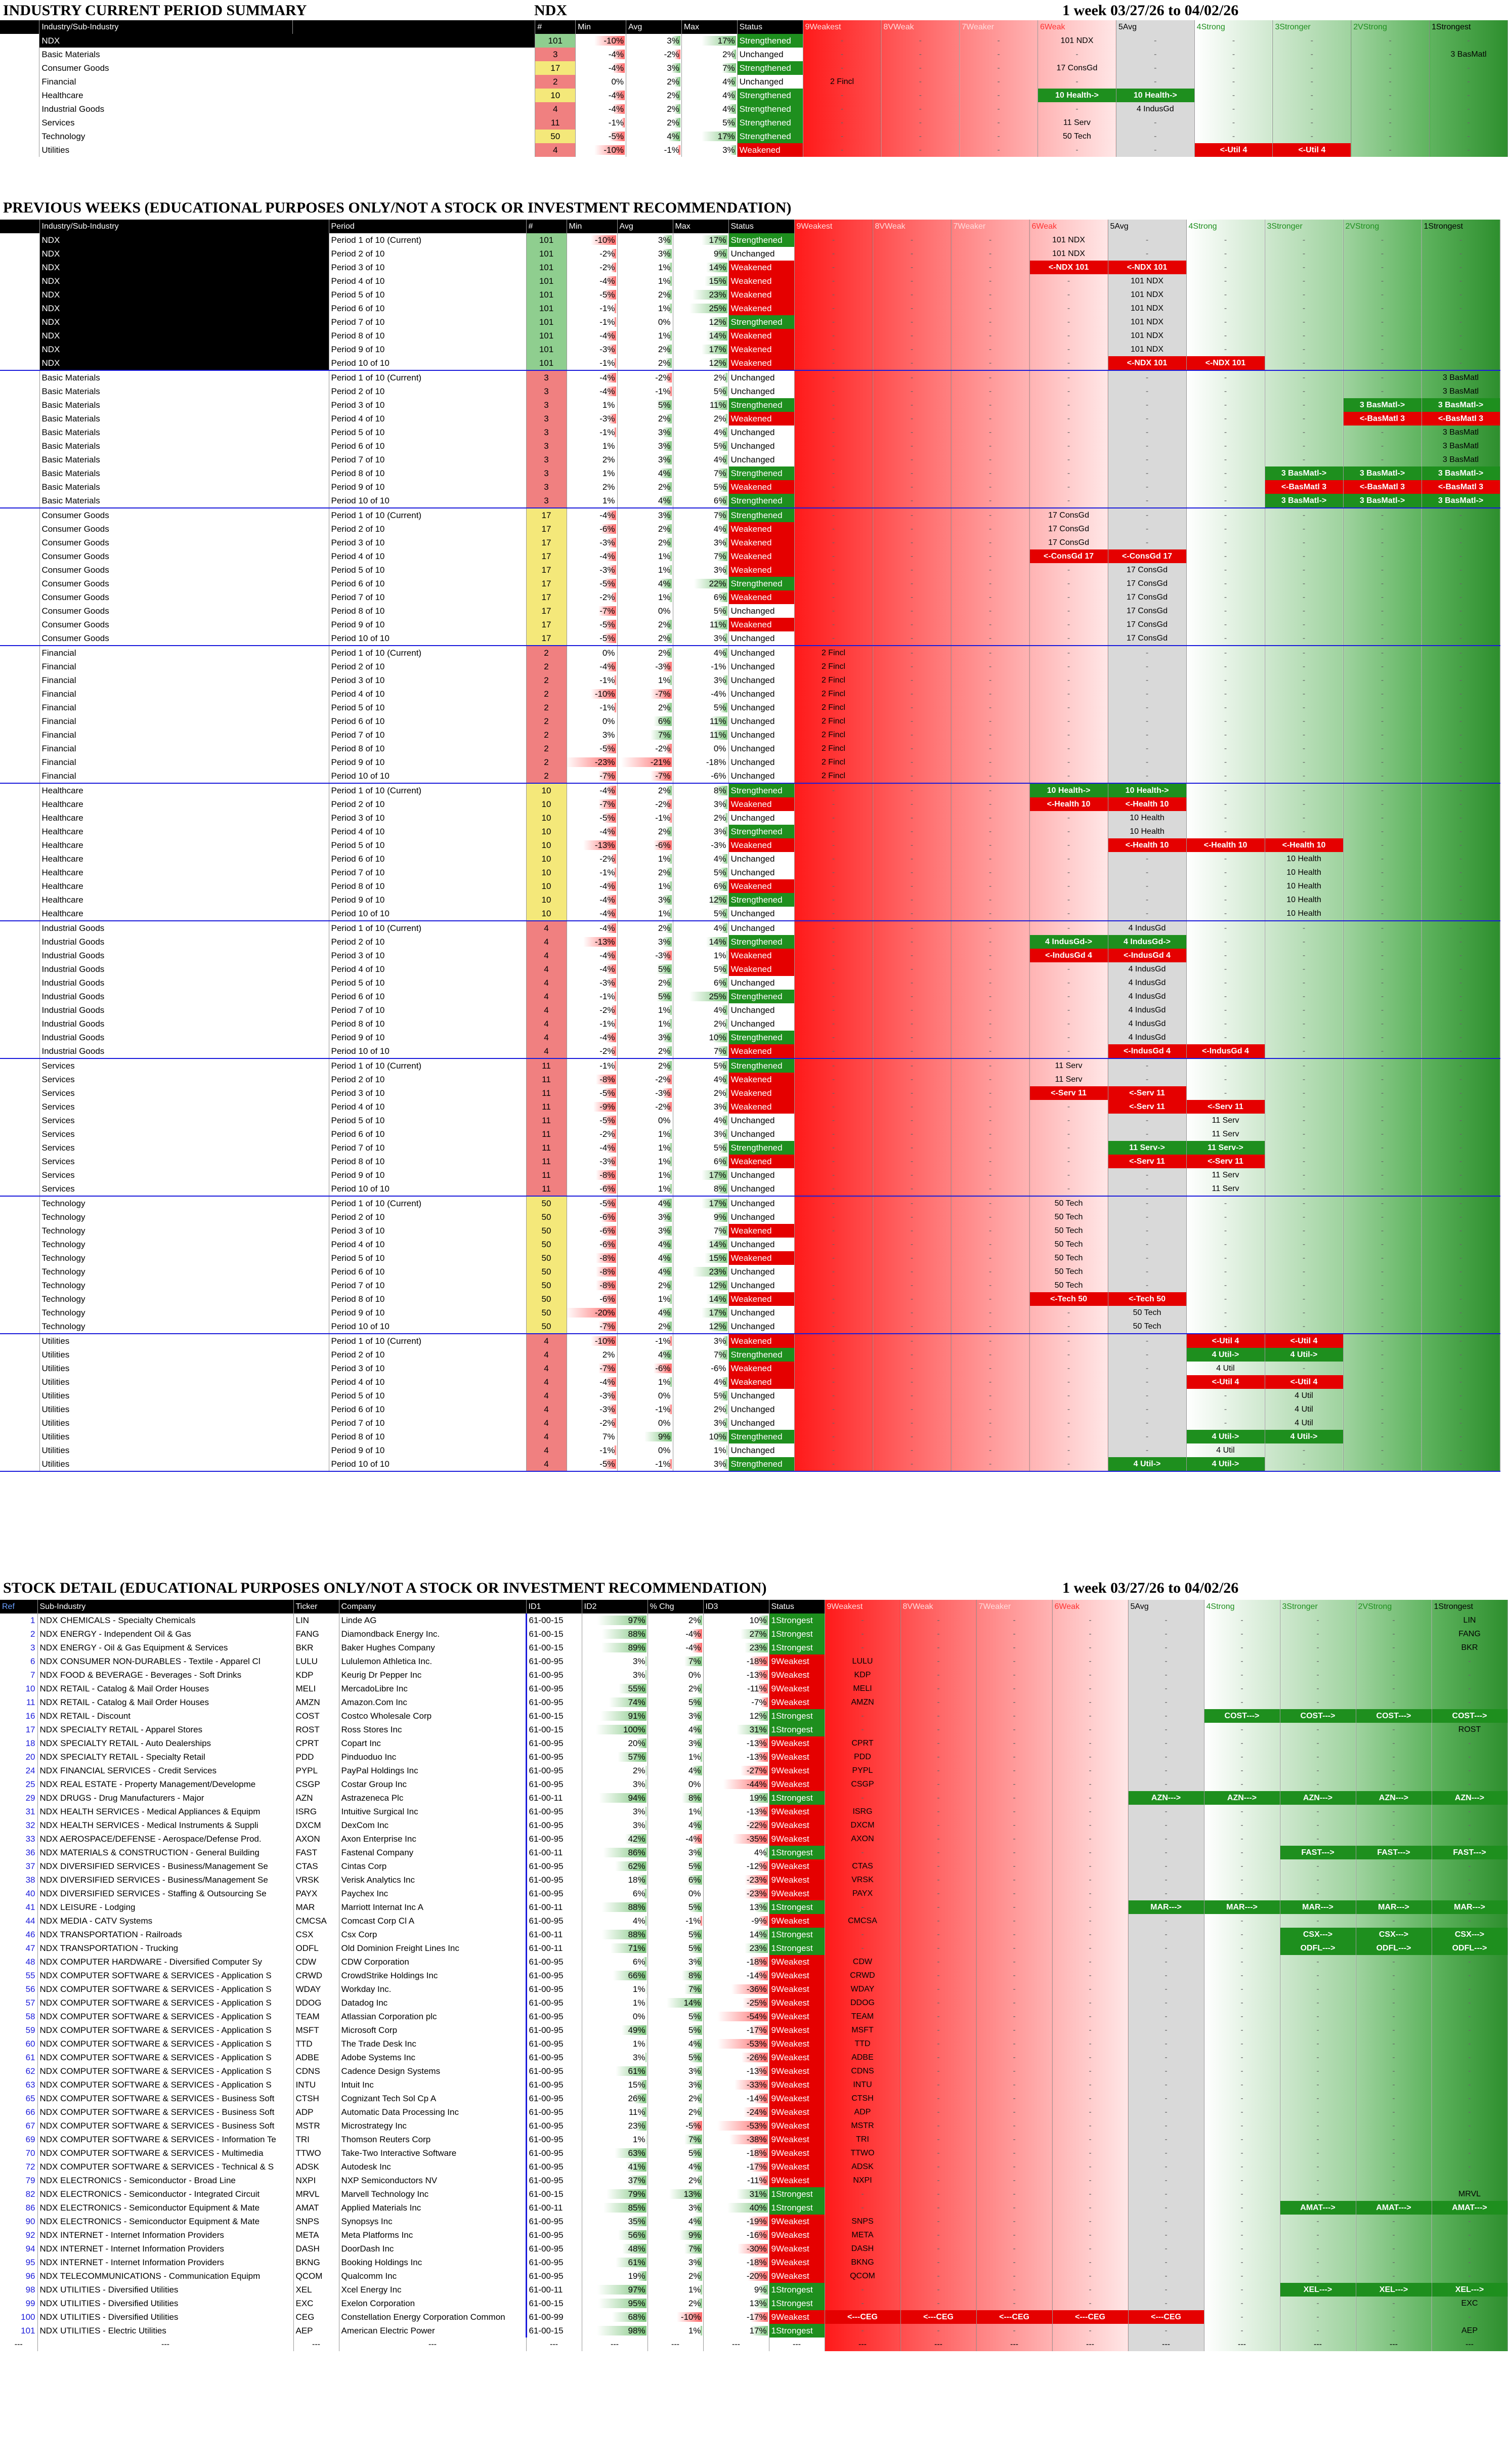 Image resolution: width=1508 pixels, height=2464 pixels. What do you see at coordinates (19, 2167) in the screenshot?
I see `ref-number: 72` at bounding box center [19, 2167].